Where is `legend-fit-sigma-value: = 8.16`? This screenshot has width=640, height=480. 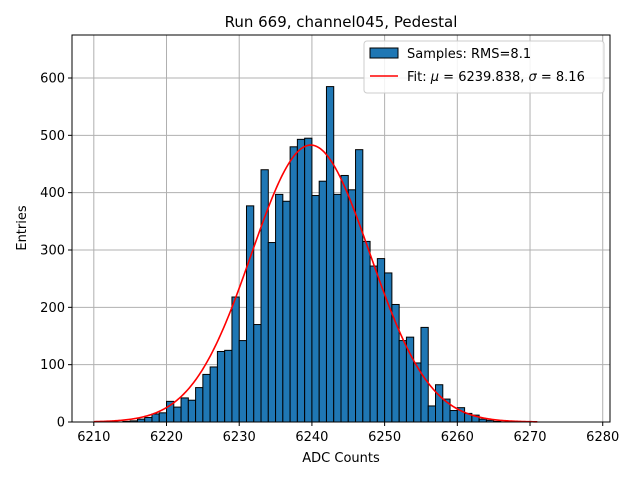
legend-fit-sigma-value: = 8.16 is located at coordinates (561, 77).